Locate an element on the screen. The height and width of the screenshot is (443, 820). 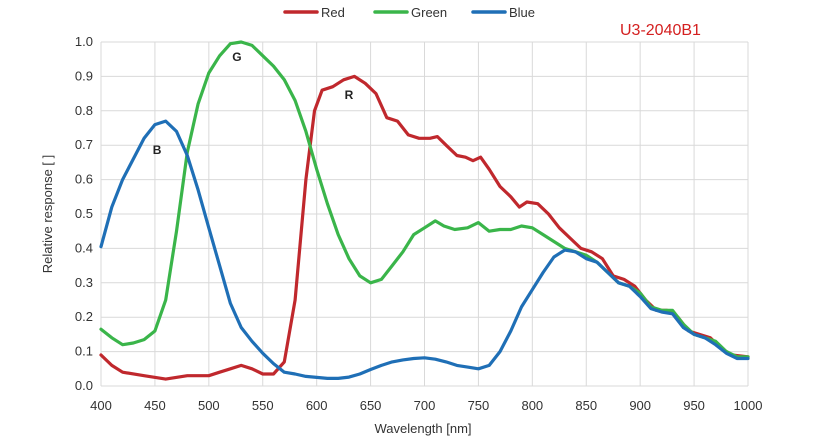
y-tick-label: 0.8 is located at coordinates (84, 110).